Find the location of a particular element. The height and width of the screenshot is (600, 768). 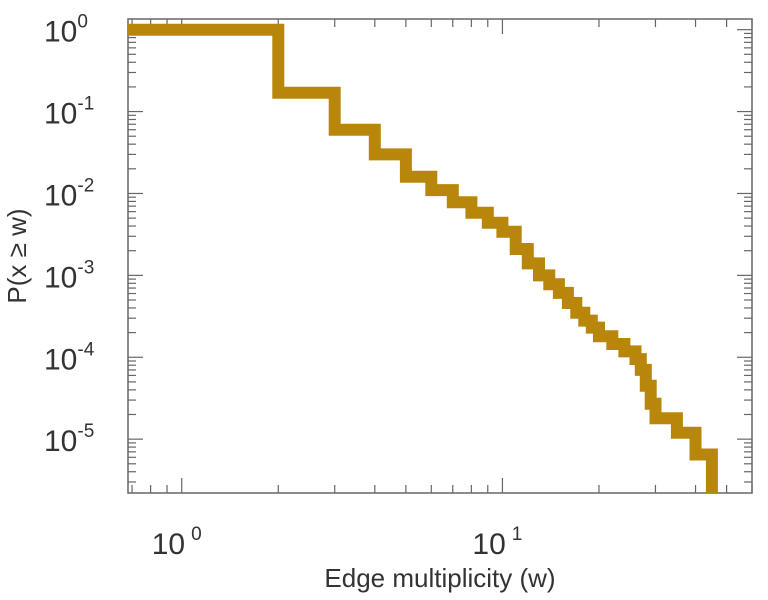

x-tick-label: 10 1 is located at coordinates (497, 542).